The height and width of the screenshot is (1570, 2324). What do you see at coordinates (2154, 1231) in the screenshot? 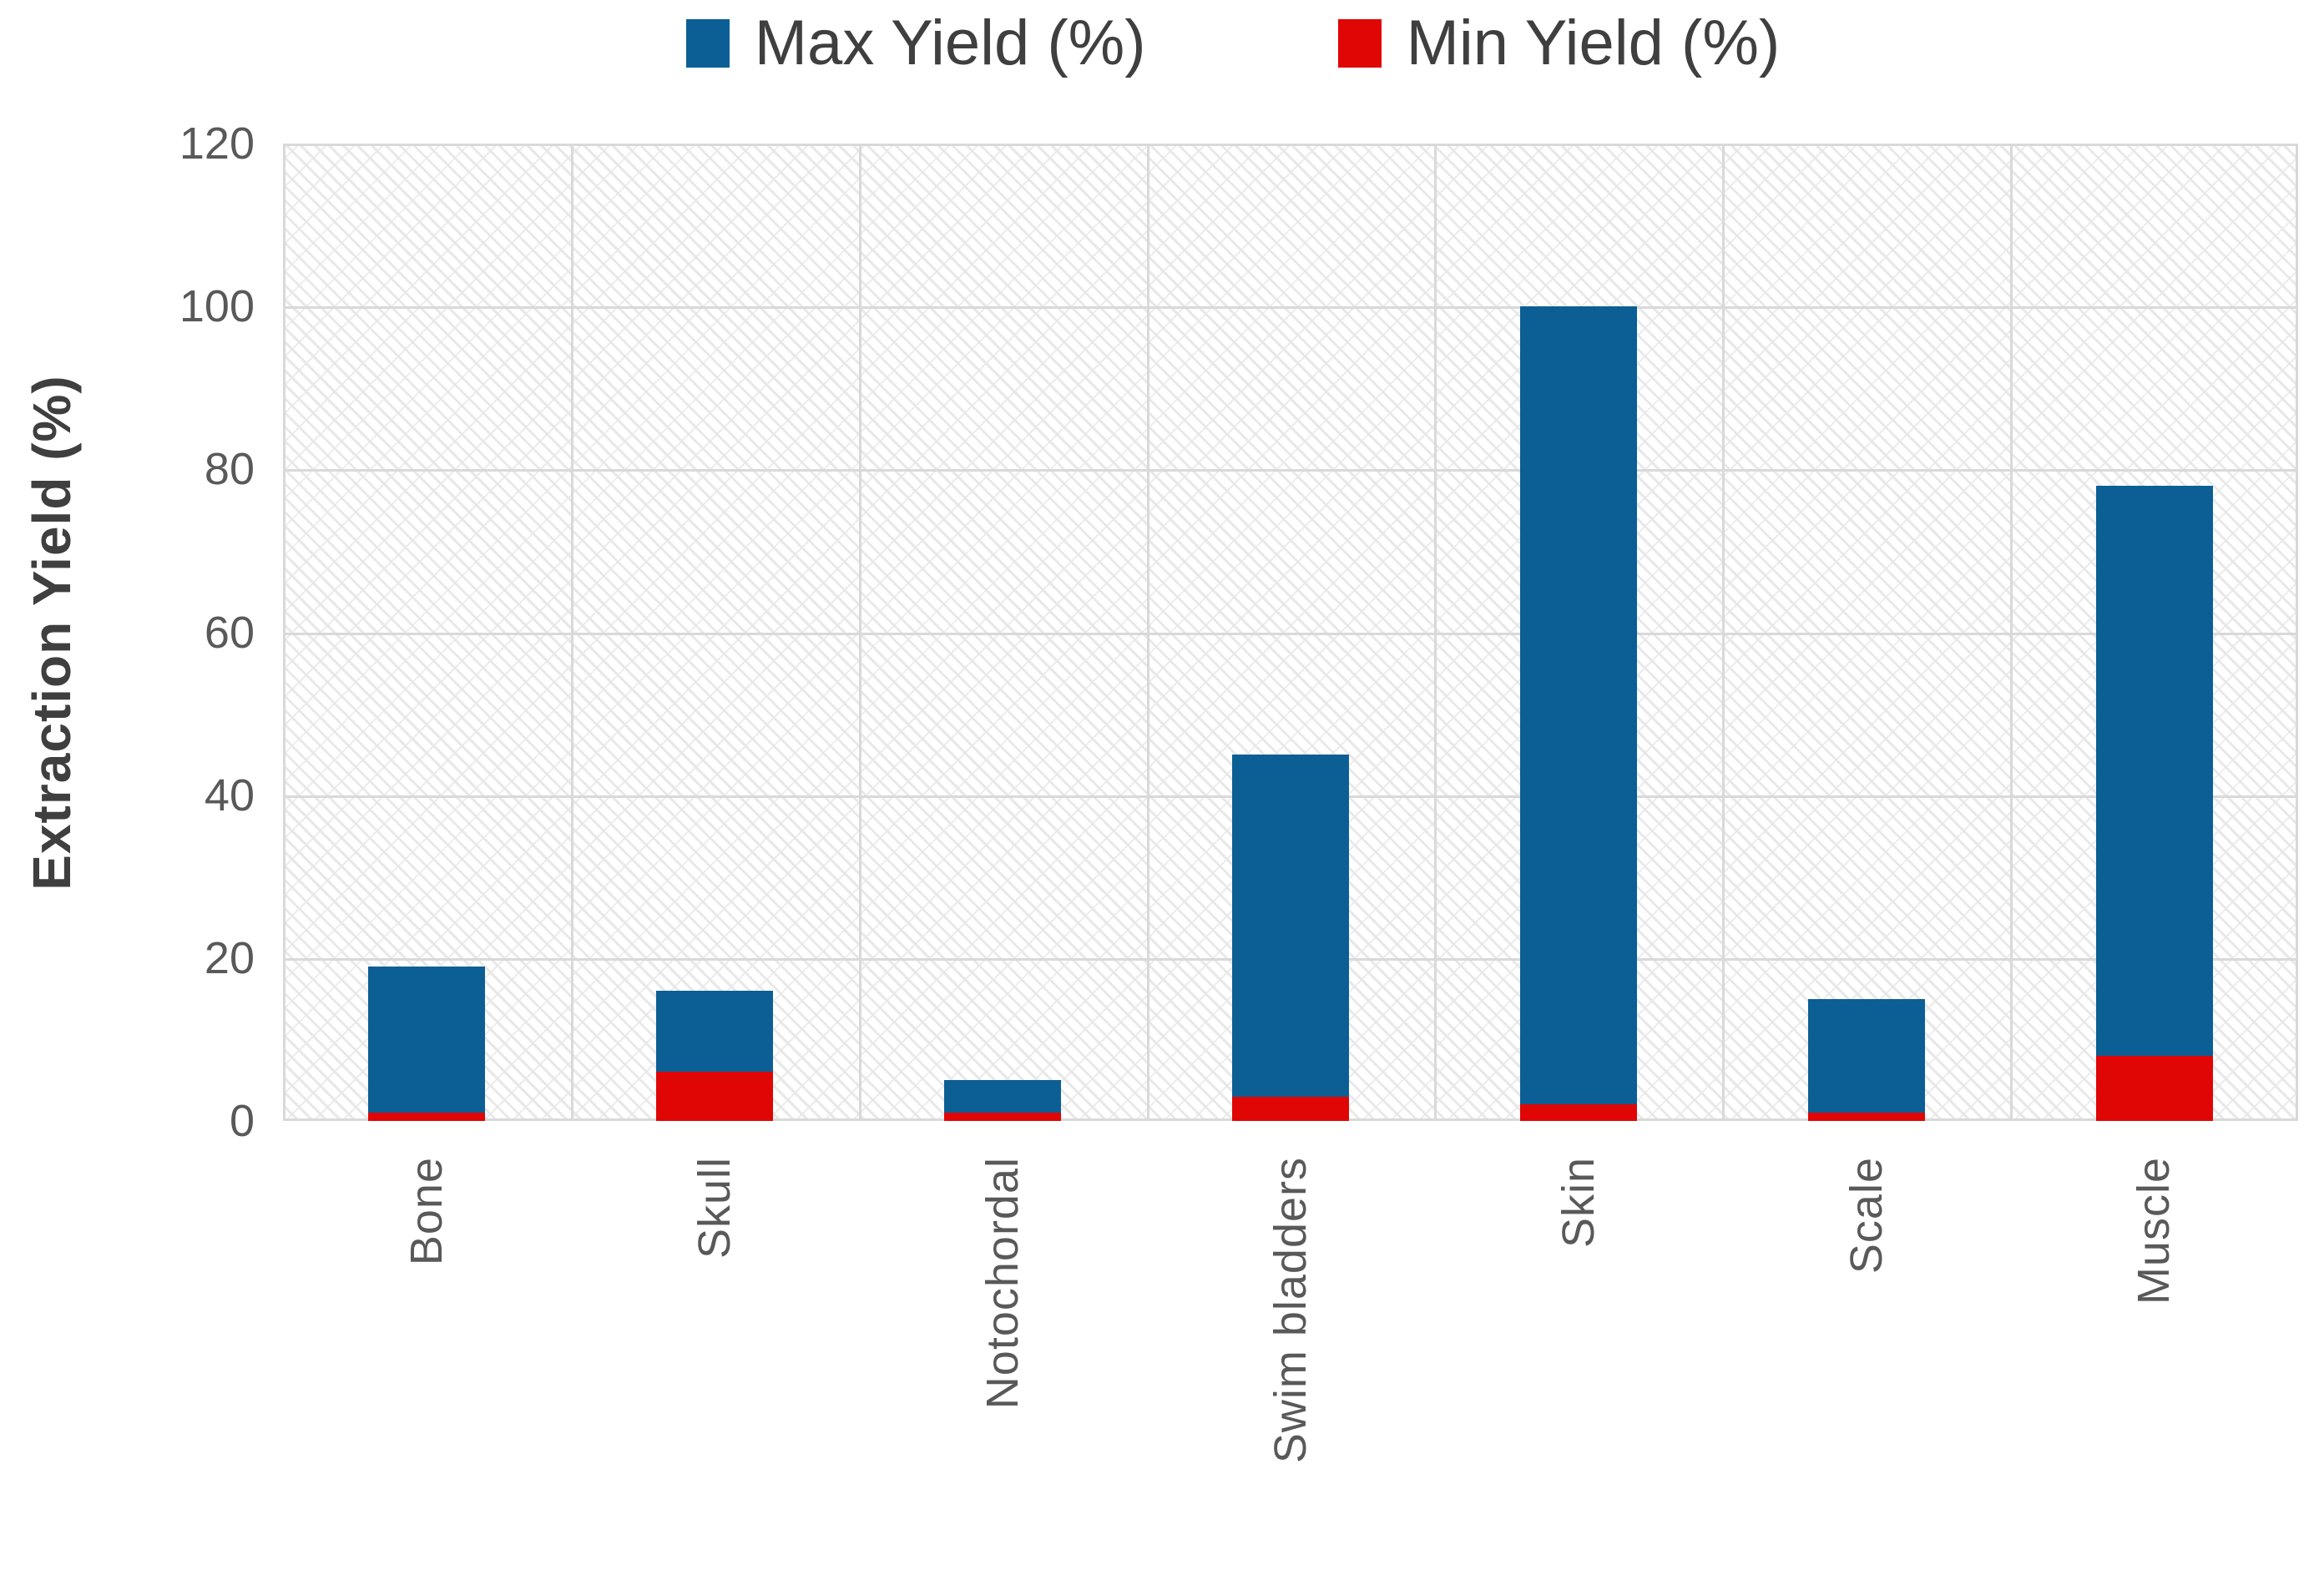
I see `x-category-label-muscle: Muscle` at bounding box center [2154, 1231].